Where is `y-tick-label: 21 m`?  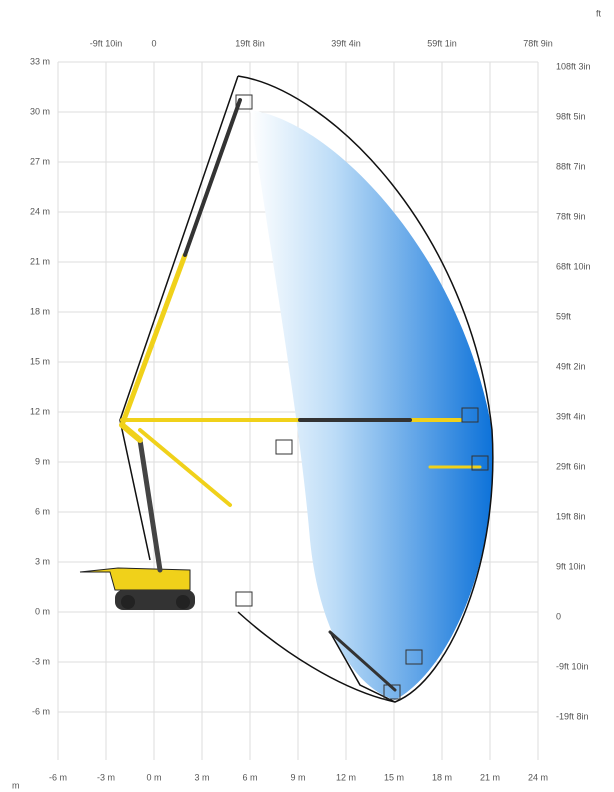
y-tick-label: 21 m is located at coordinates (40, 261).